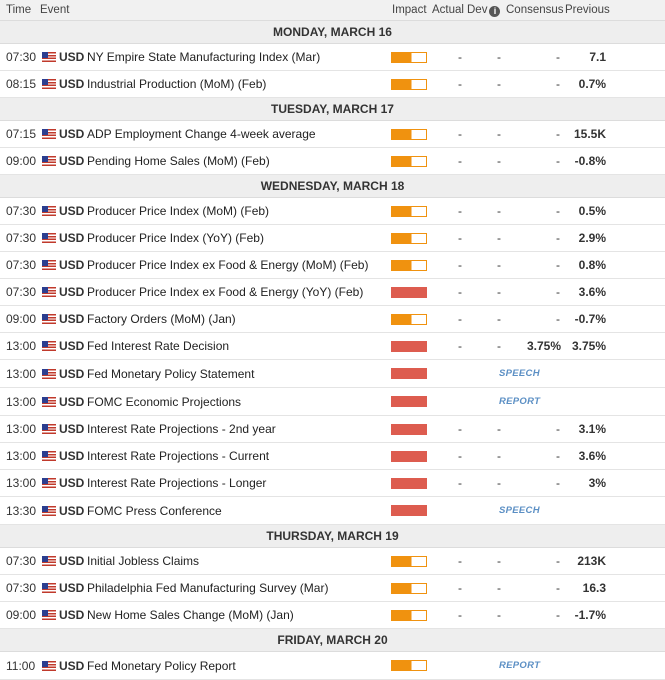 The height and width of the screenshot is (680, 665). Describe the element at coordinates (143, 561) in the screenshot. I see `event-name: Initial Jobless Claims` at that location.